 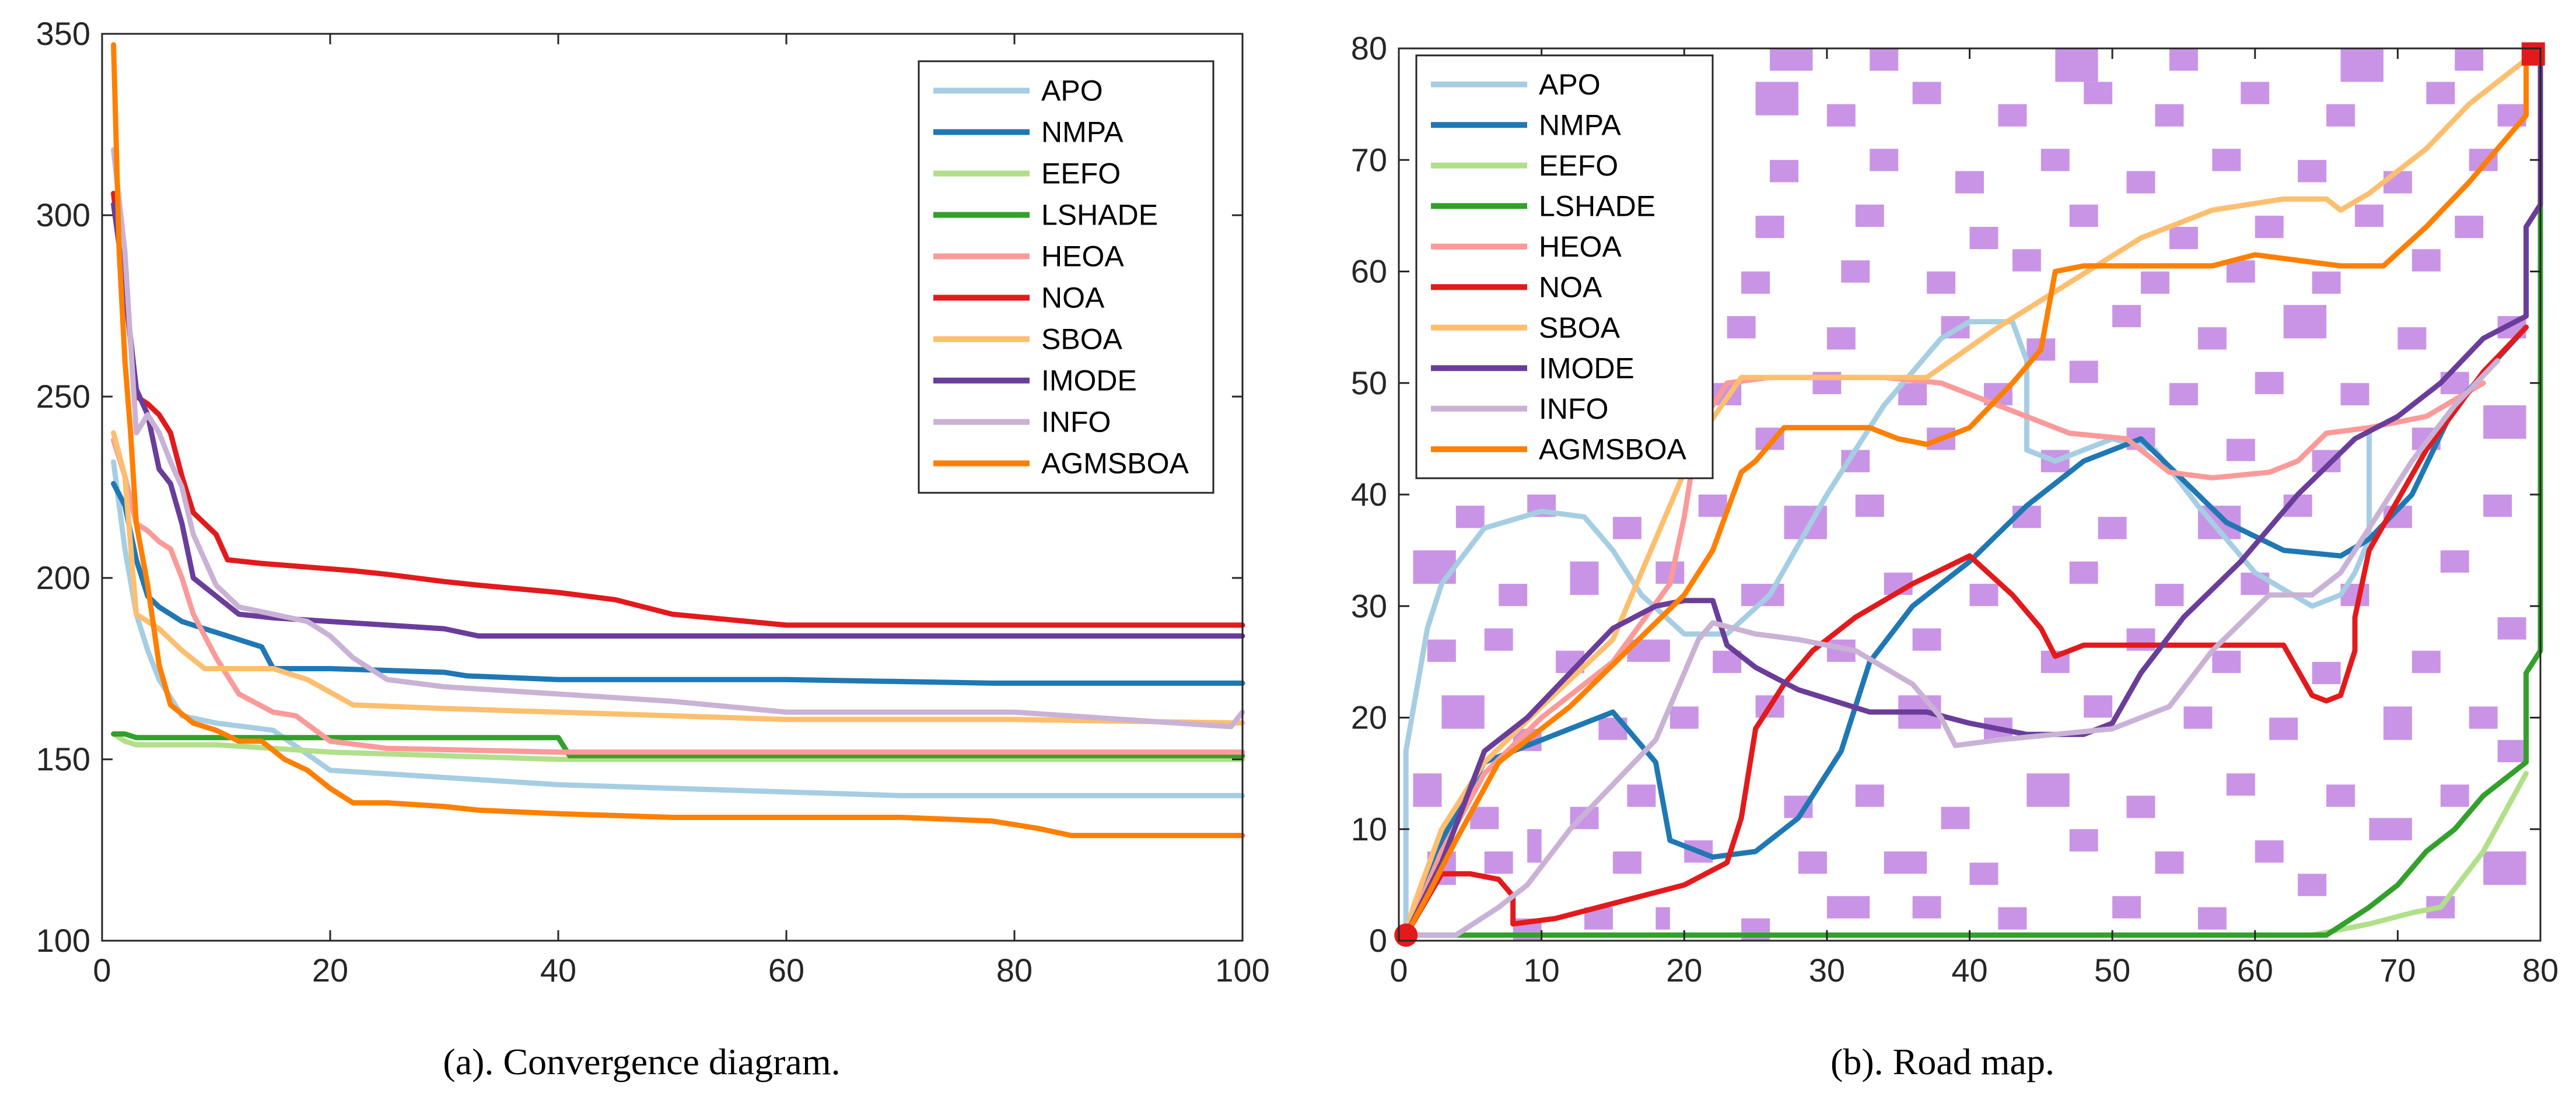 I want to click on y-tick-label: 0, so click(x=1378, y=941).